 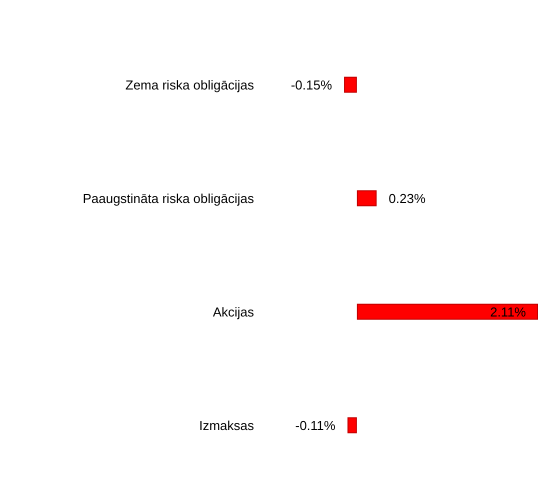 What do you see at coordinates (233, 312) in the screenshot?
I see `y-tick-label: Akcijas` at bounding box center [233, 312].